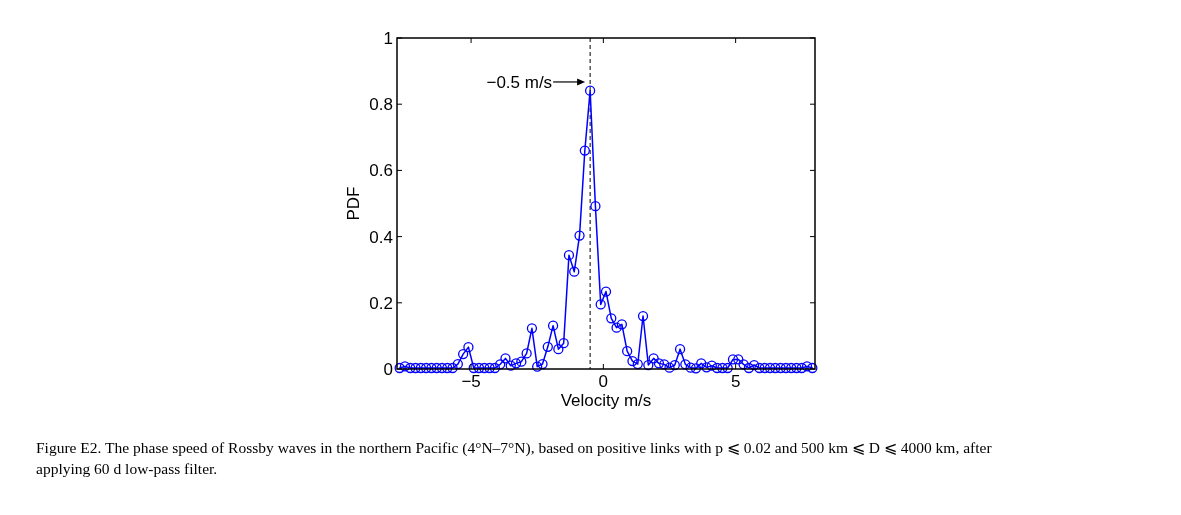  Describe the element at coordinates (381, 303) in the screenshot. I see `y-tick-label: 0.2` at that location.